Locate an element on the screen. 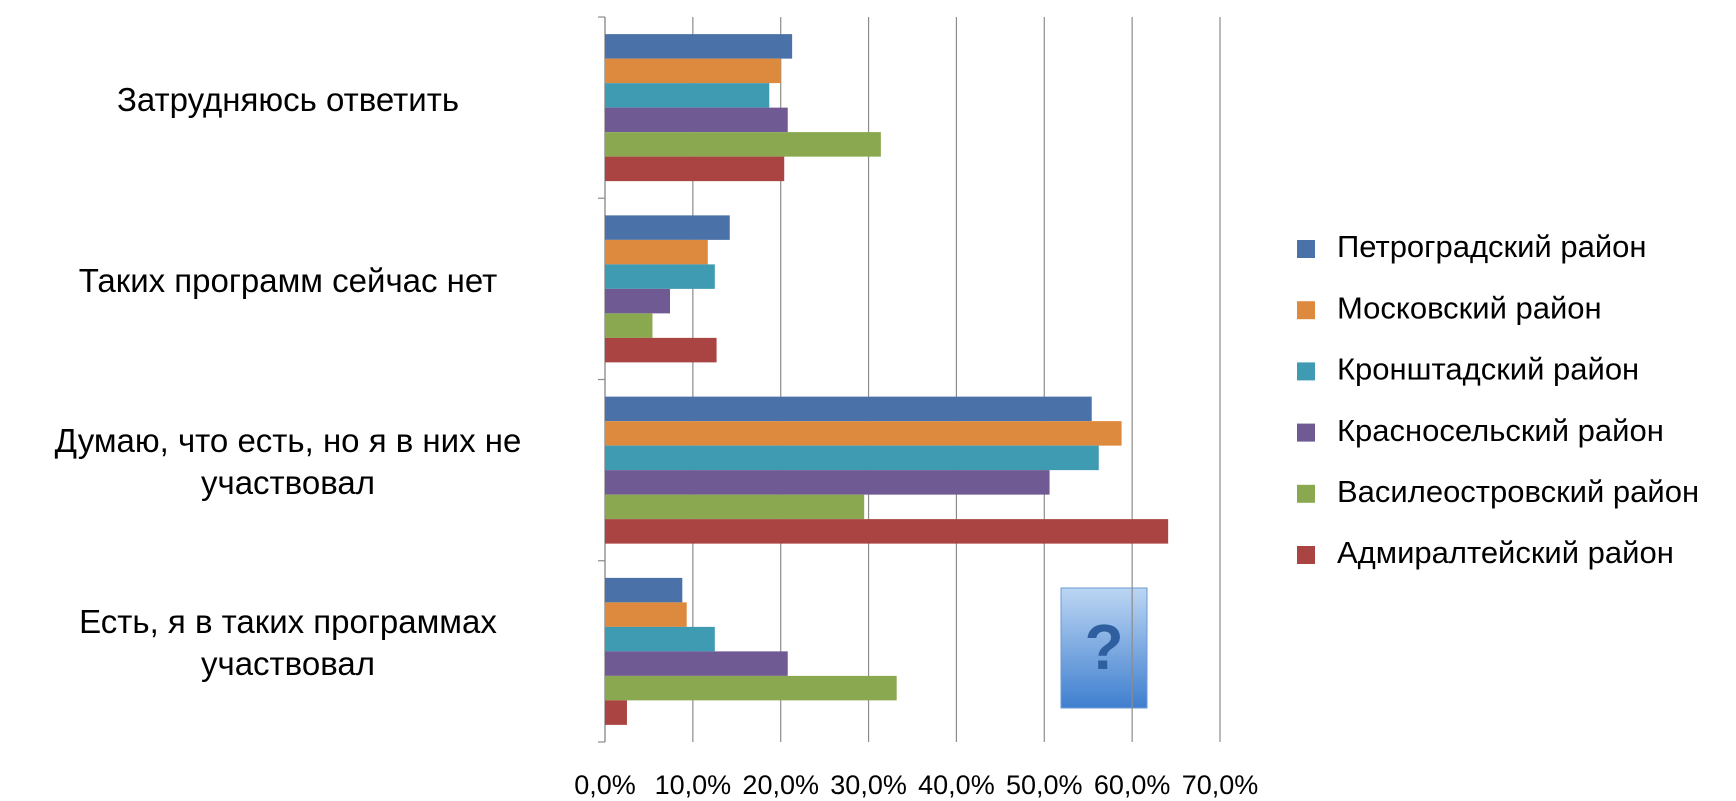 This screenshot has height=801, width=1736. category-label: Затрудняюсь ответить is located at coordinates (288, 99).